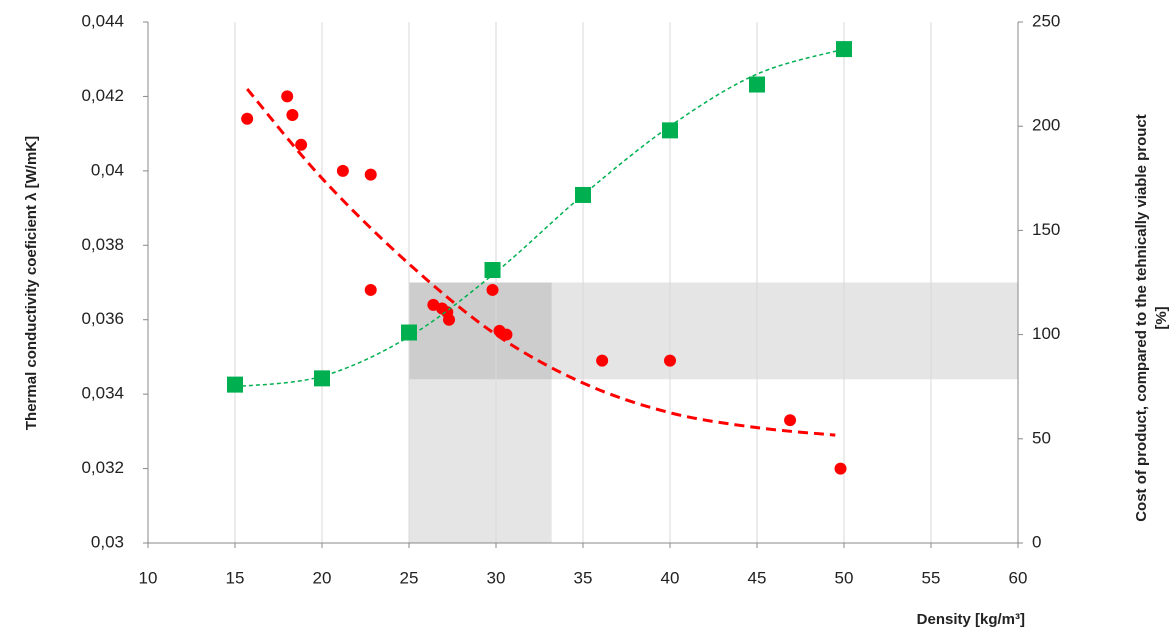 This screenshot has width=1175, height=639. What do you see at coordinates (322, 577) in the screenshot?
I see `x-tick-label: 20` at bounding box center [322, 577].